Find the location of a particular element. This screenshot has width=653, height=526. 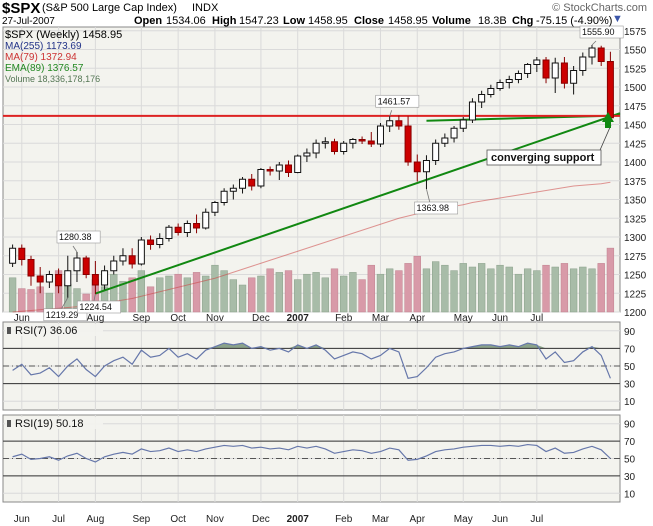

ohlc-open-label: Open is located at coordinates (148, 21).